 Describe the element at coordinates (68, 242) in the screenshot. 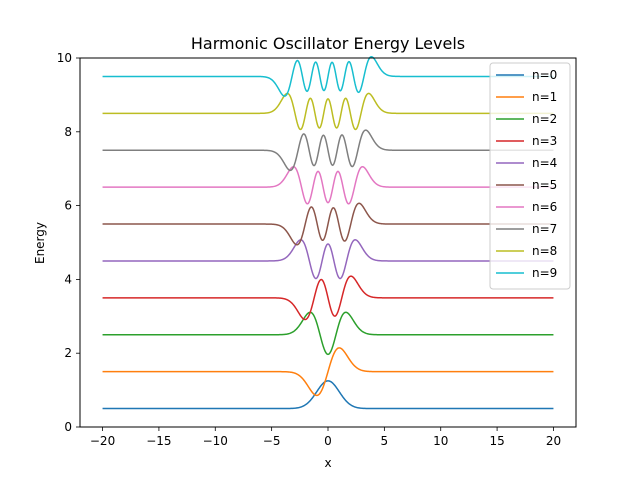

I see `y-axis-ticks: 0 2 4 6 8 10` at that location.